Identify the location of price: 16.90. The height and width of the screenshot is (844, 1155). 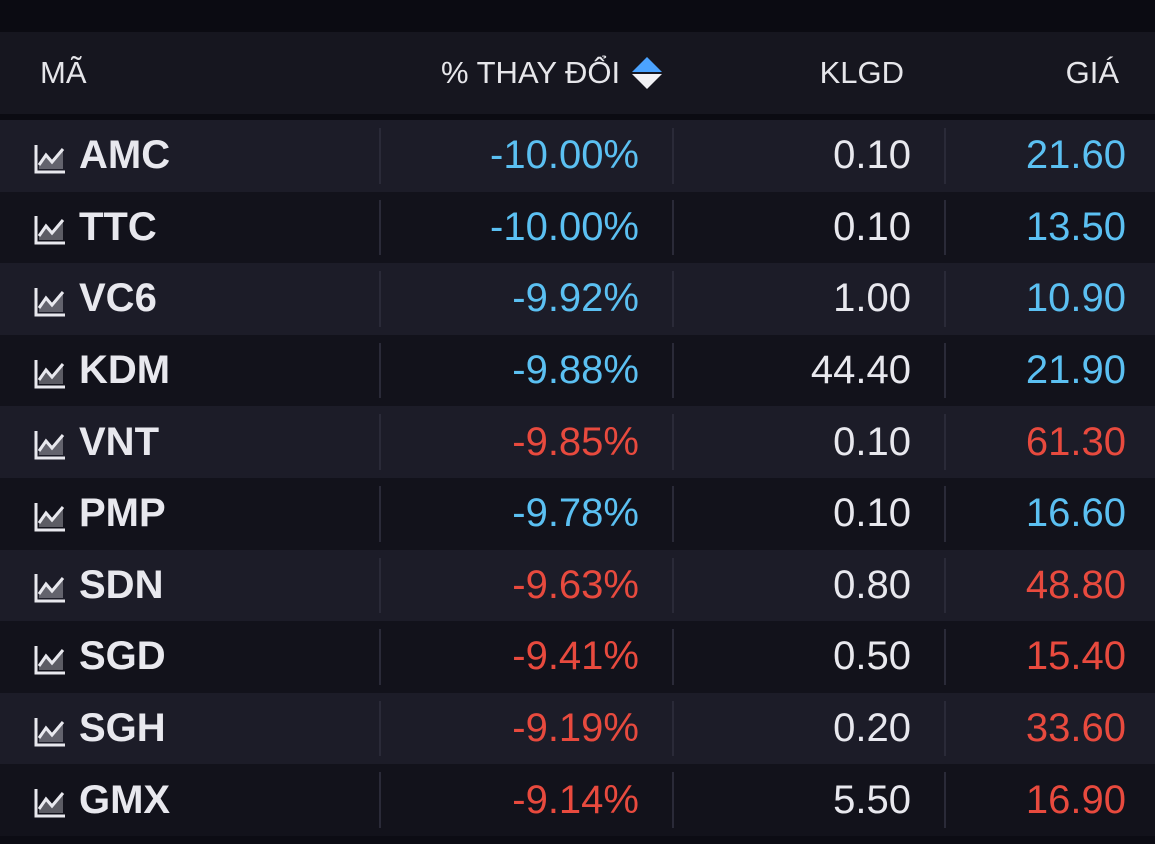
(1075, 799).